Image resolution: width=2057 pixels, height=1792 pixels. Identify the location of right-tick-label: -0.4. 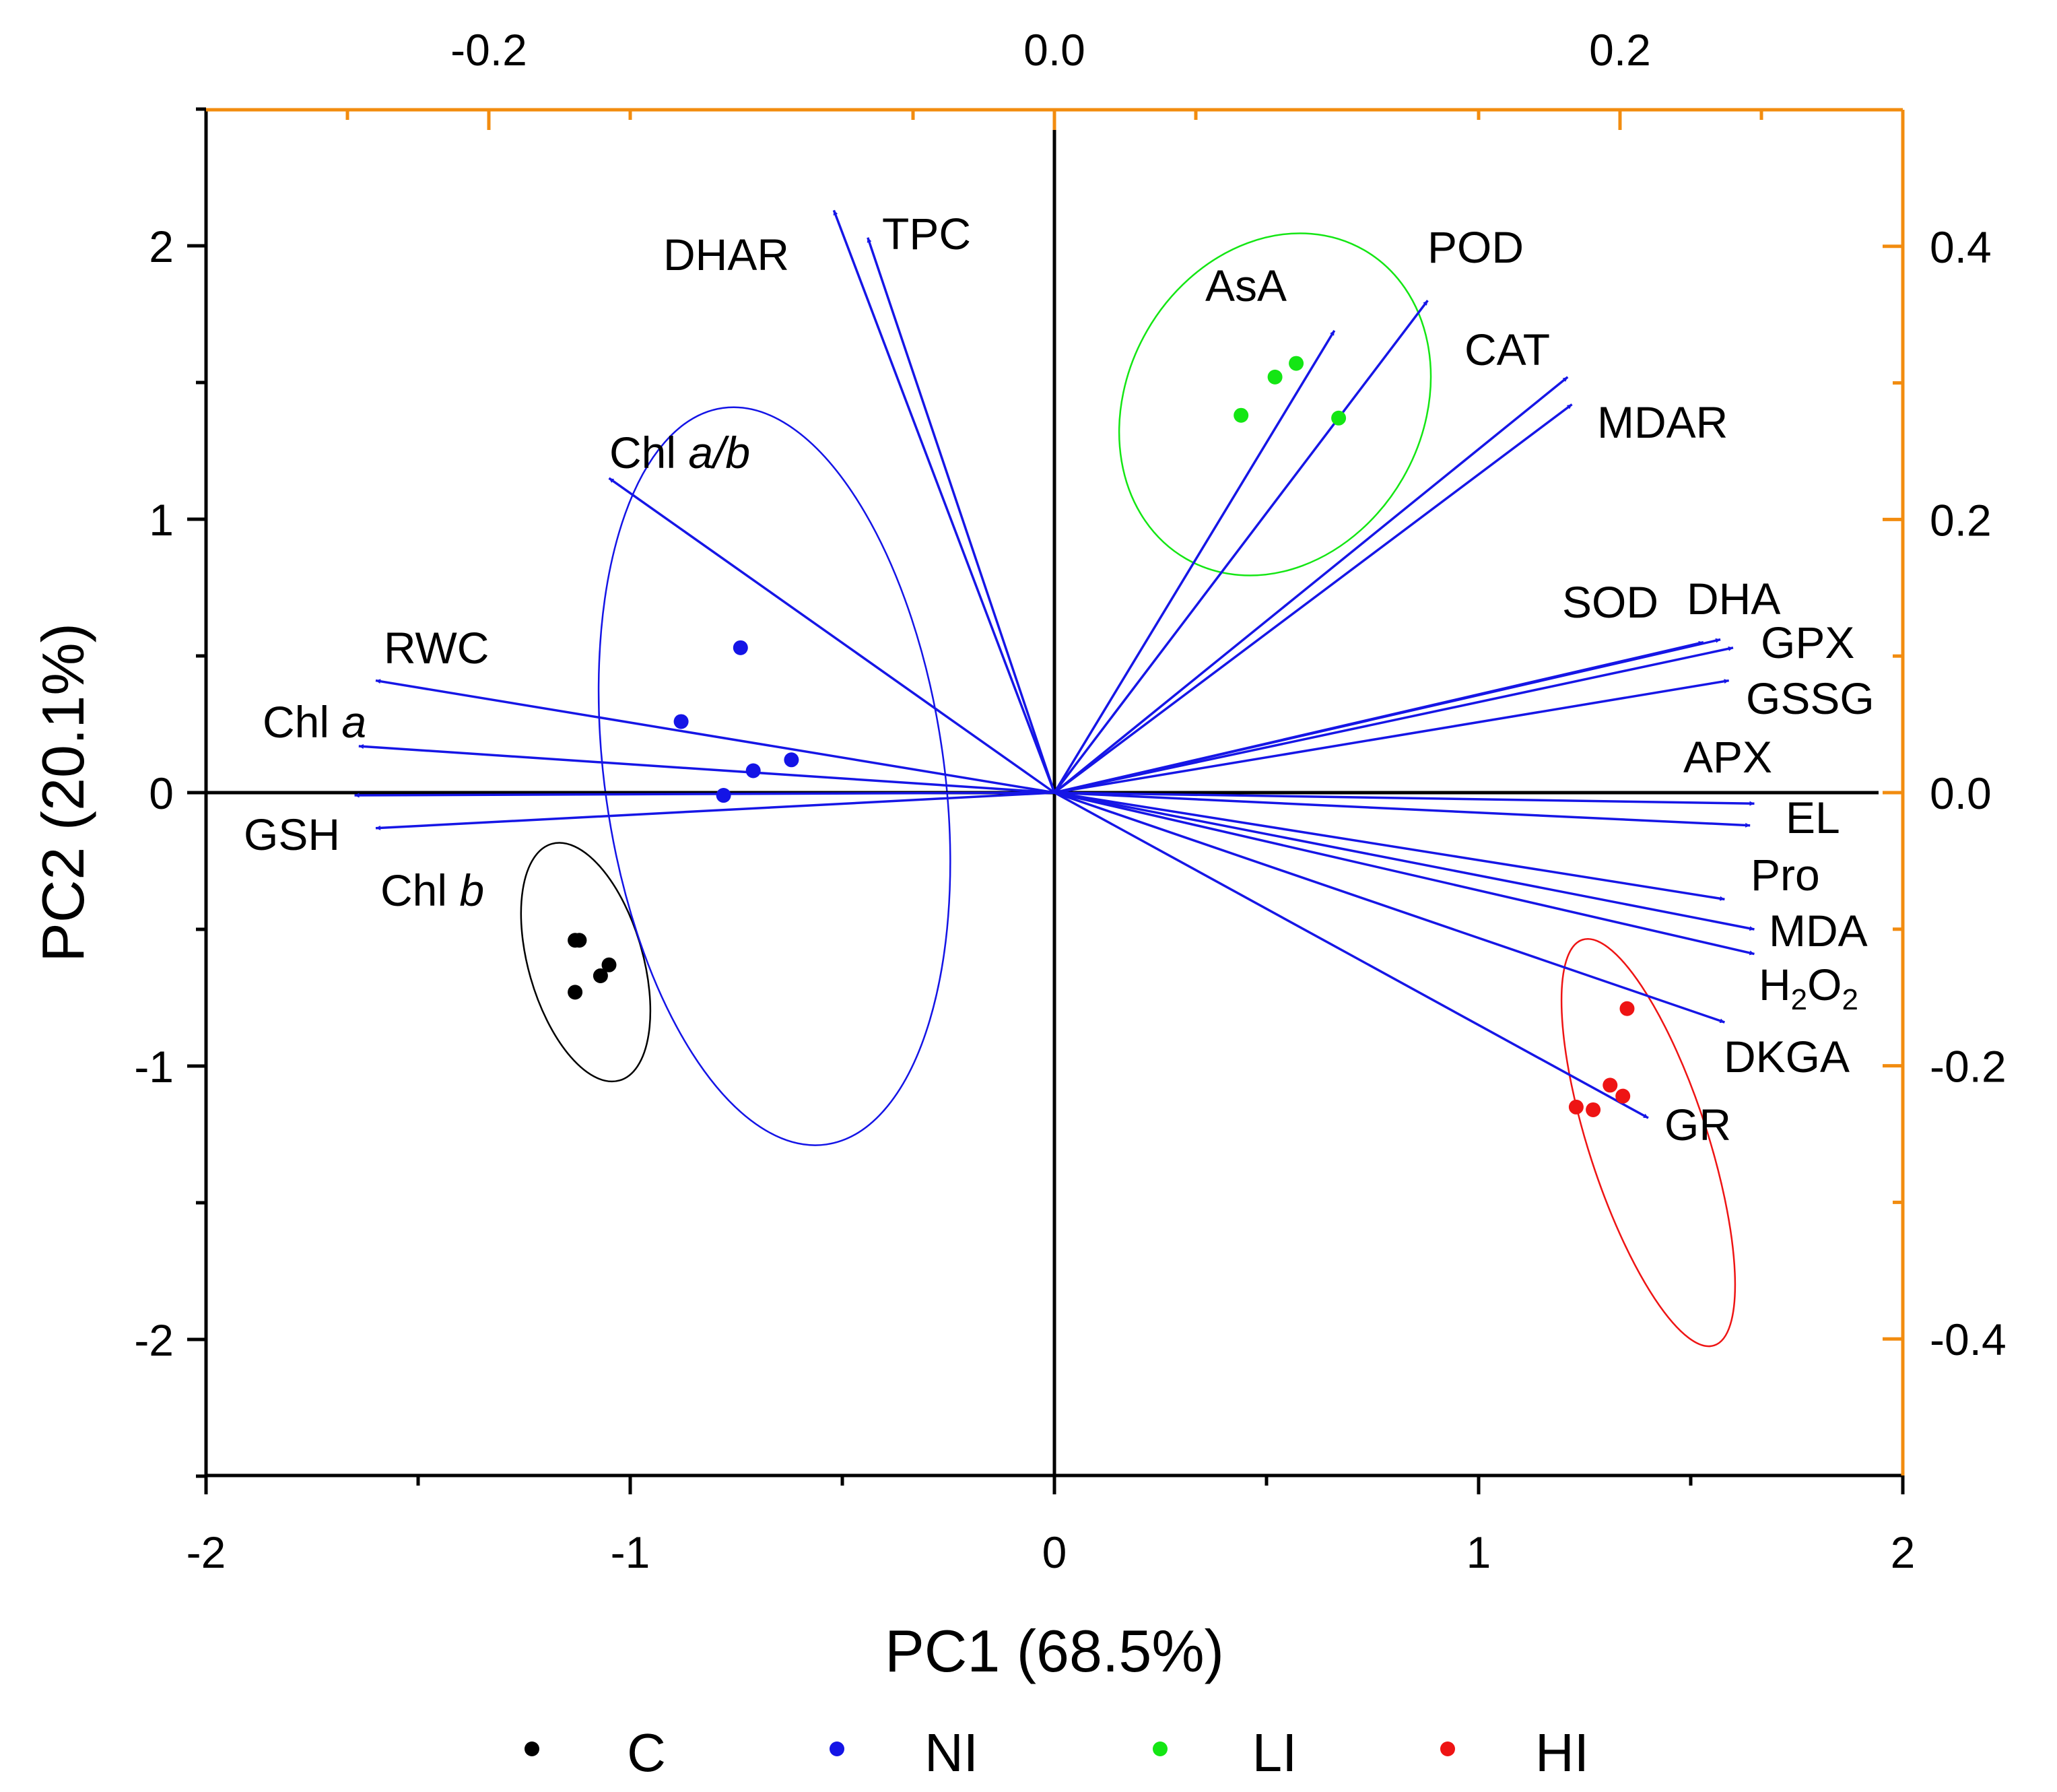
(1968, 1339).